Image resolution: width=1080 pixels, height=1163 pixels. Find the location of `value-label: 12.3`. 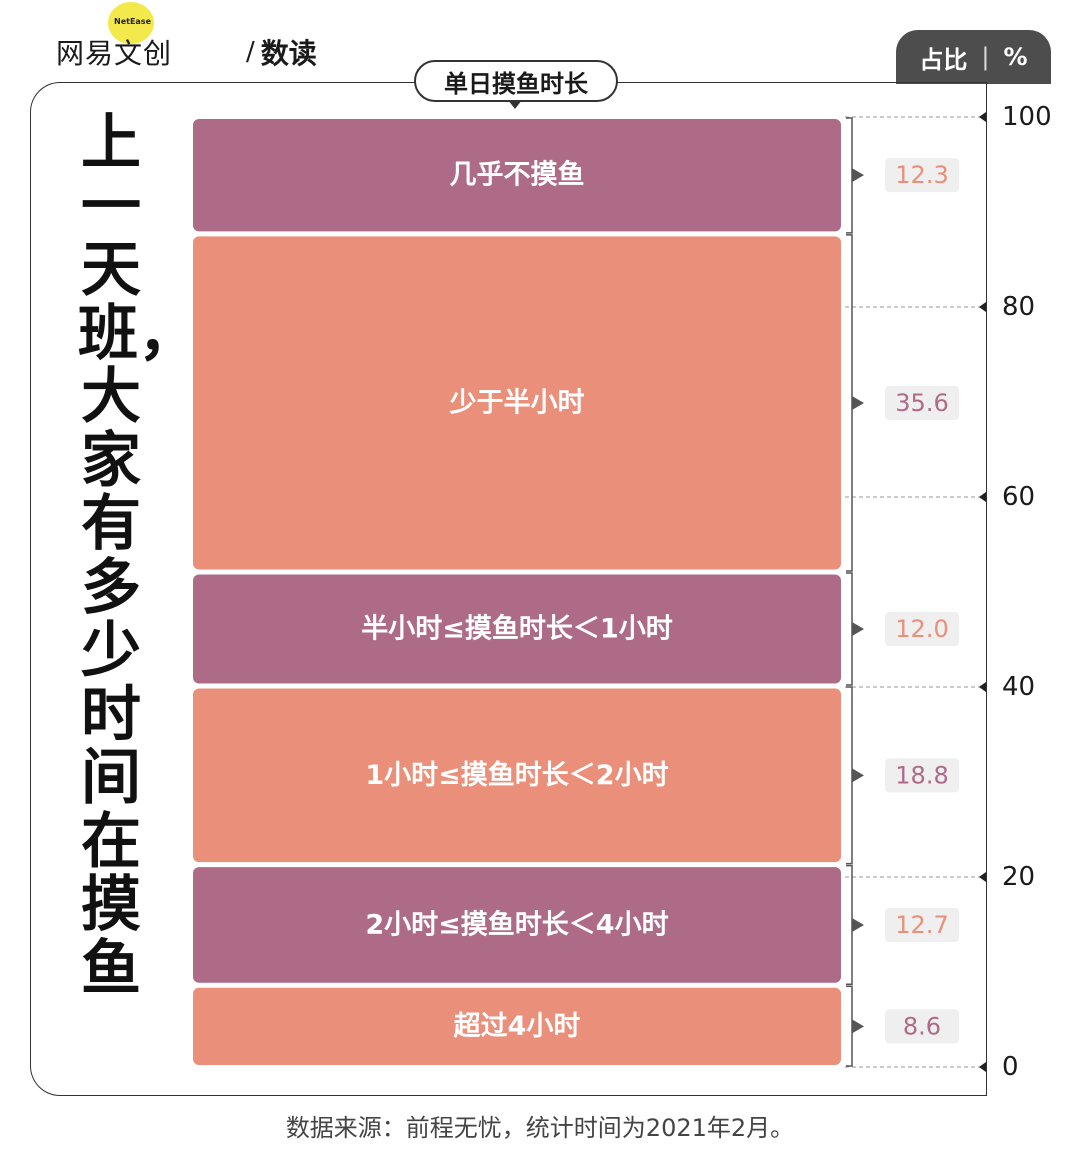

value-label: 12.3 is located at coordinates (921, 175).